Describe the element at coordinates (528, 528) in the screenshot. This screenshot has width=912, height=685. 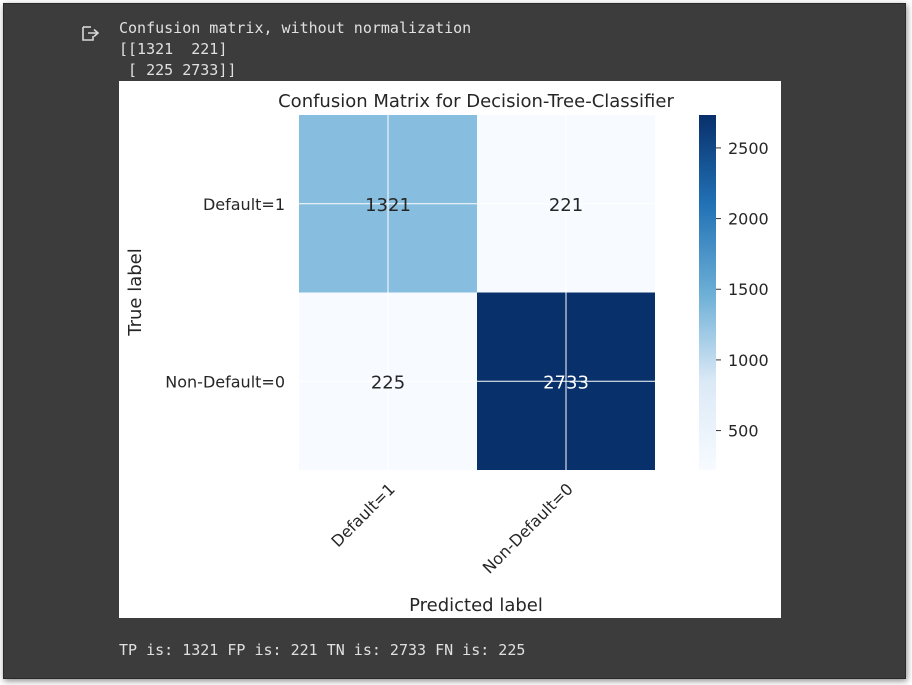
I see `x-tick-label: Non-Default=0` at that location.